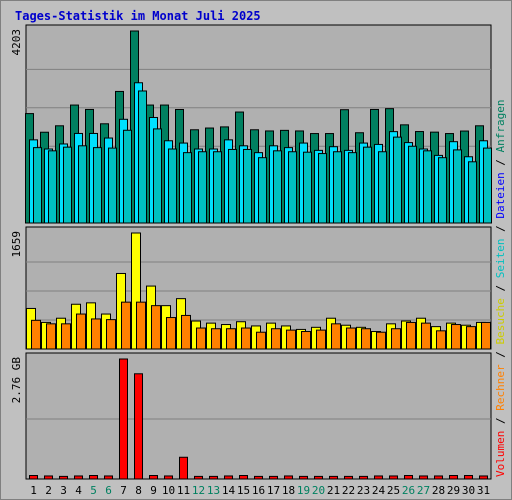 The image size is (512, 500). I want to click on legend-entry: Dateien, so click(500, 195).